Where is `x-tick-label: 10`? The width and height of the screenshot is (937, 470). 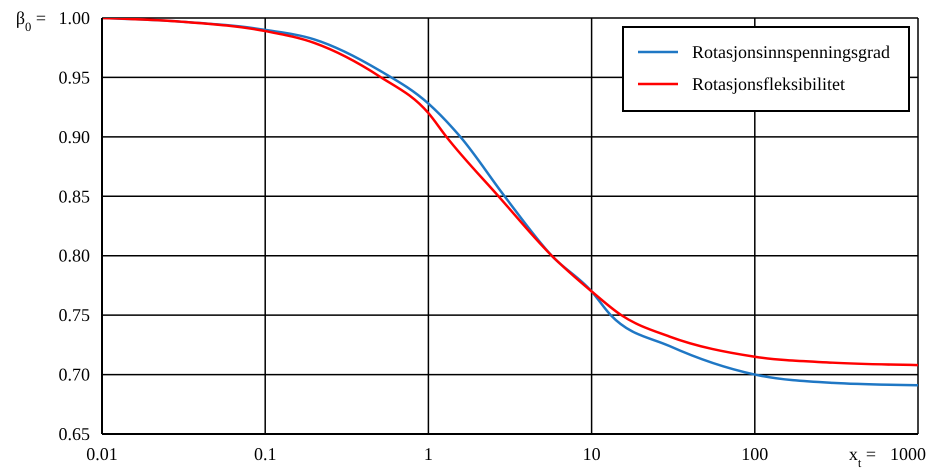
x-tick-label: 10 is located at coordinates (591, 454).